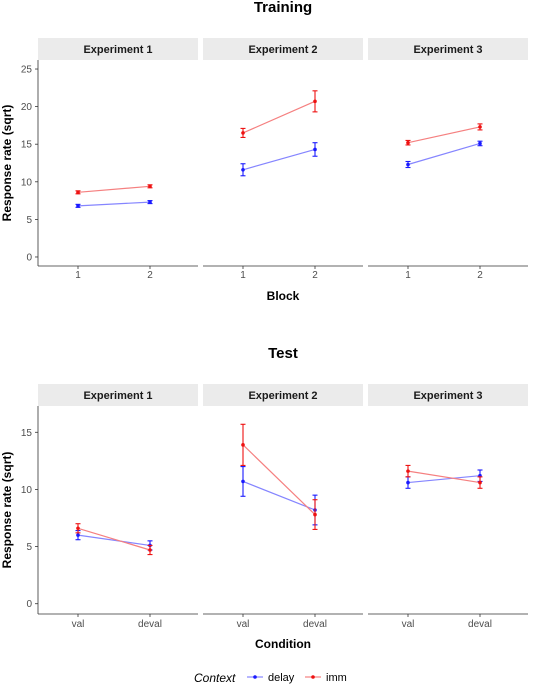  I want to click on legend-label-delay: delay, so click(281, 678).